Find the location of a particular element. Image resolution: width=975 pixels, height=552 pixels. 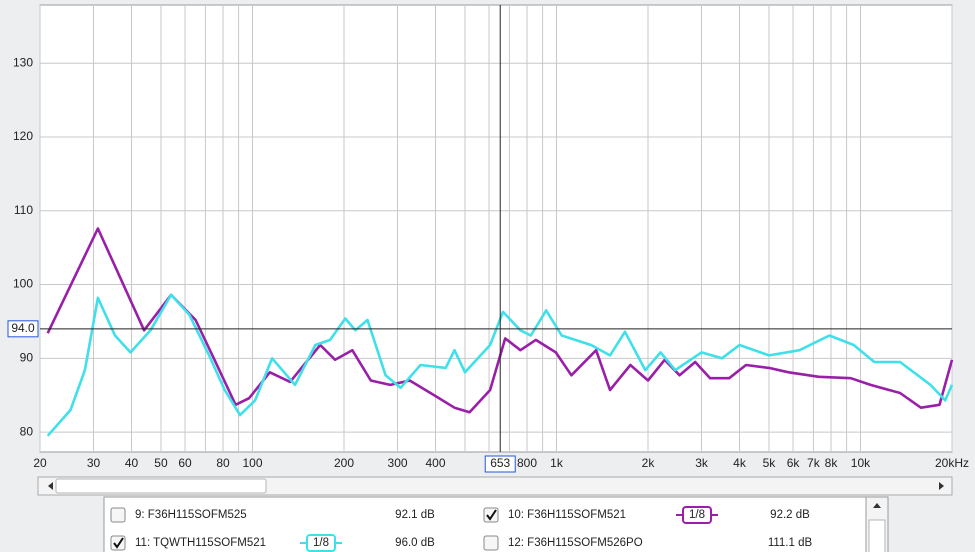

x-tick-label: 7k is located at coordinates (814, 463).